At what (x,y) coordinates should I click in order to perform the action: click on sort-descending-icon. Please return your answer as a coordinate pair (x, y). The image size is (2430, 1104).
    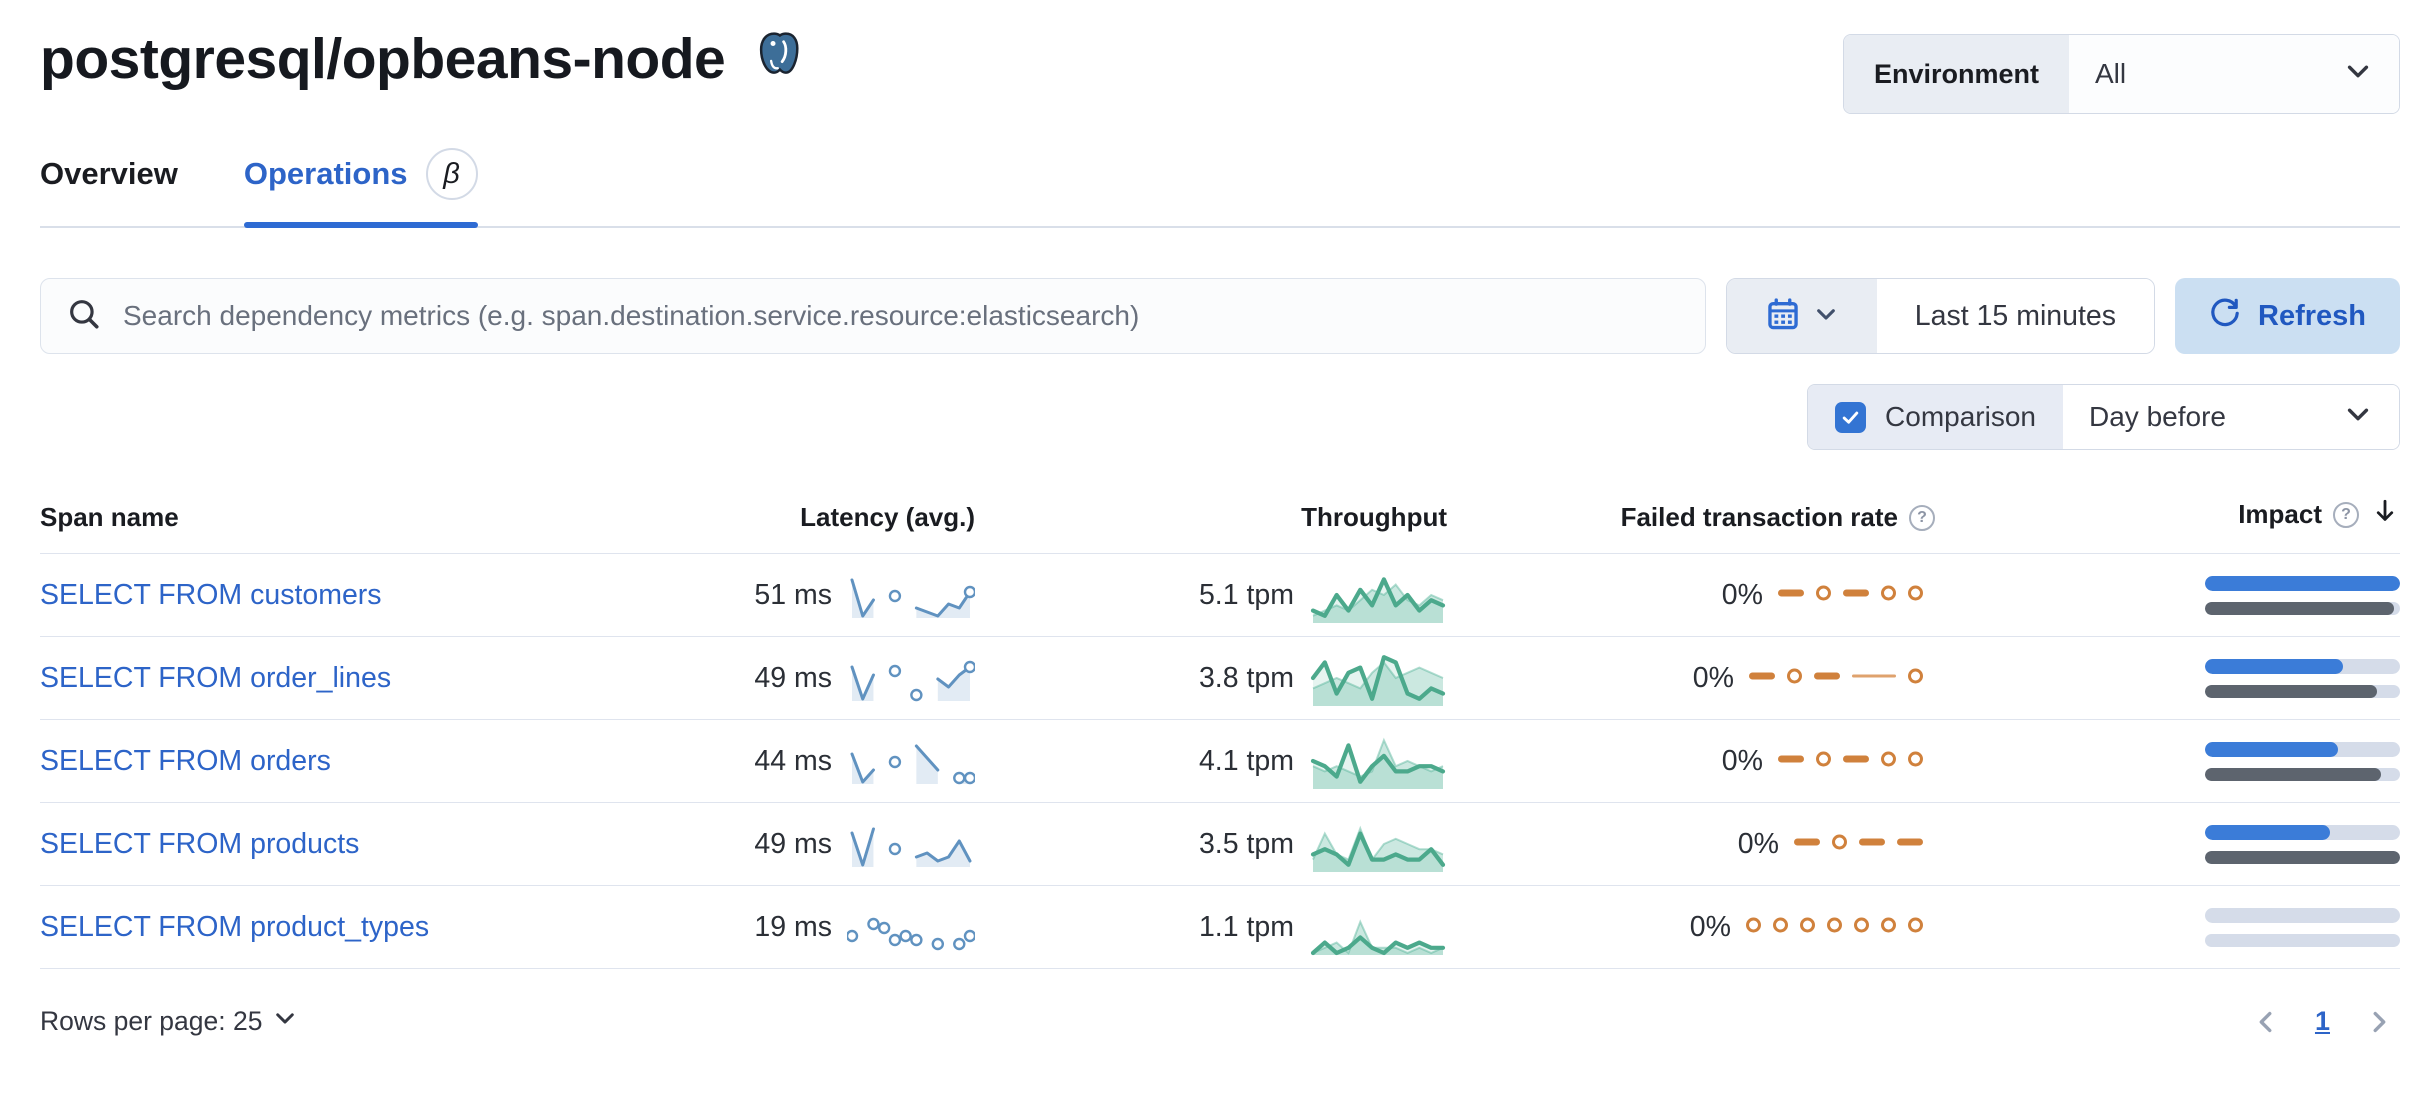
    Looking at the image, I should click on (2385, 514).